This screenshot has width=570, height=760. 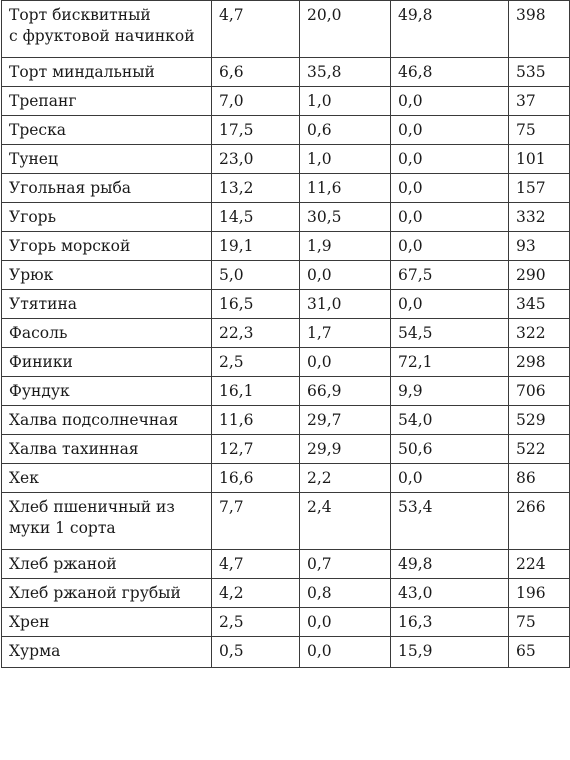 I want to click on protein-cell: 16,5, so click(x=255, y=304).